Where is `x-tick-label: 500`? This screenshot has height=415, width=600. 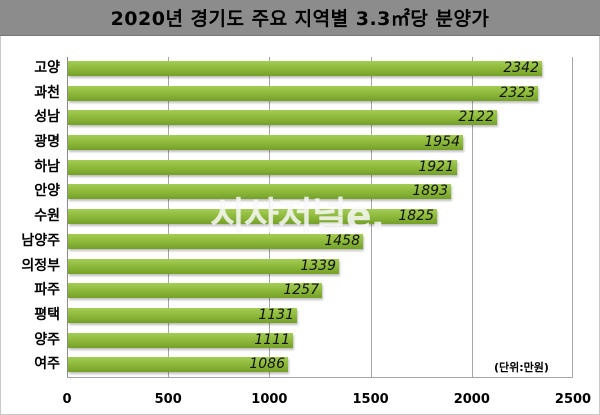
x-tick-label: 500 is located at coordinates (168, 399).